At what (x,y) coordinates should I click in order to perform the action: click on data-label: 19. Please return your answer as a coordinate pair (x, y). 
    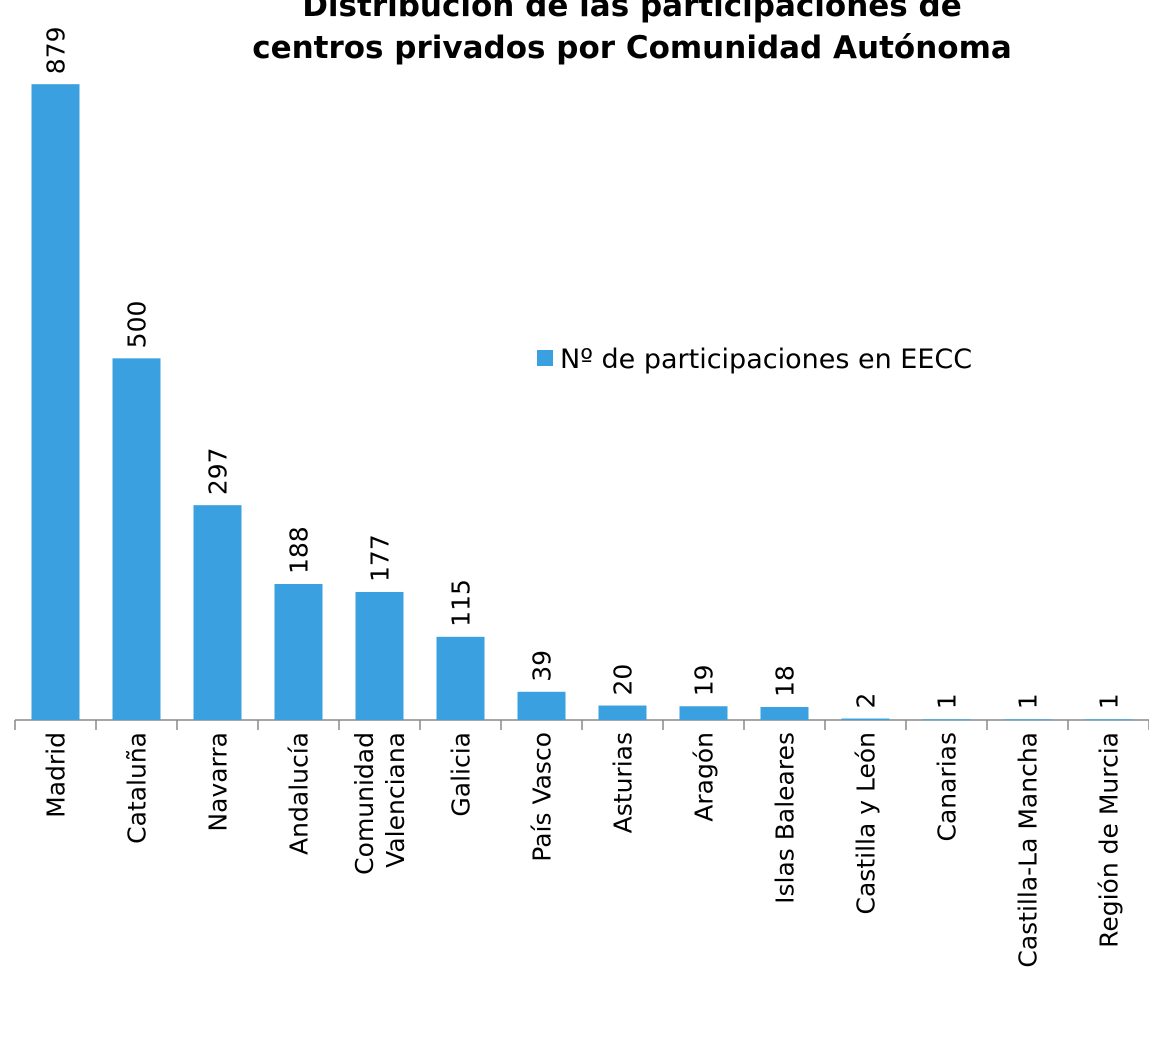
    Looking at the image, I should click on (704, 680).